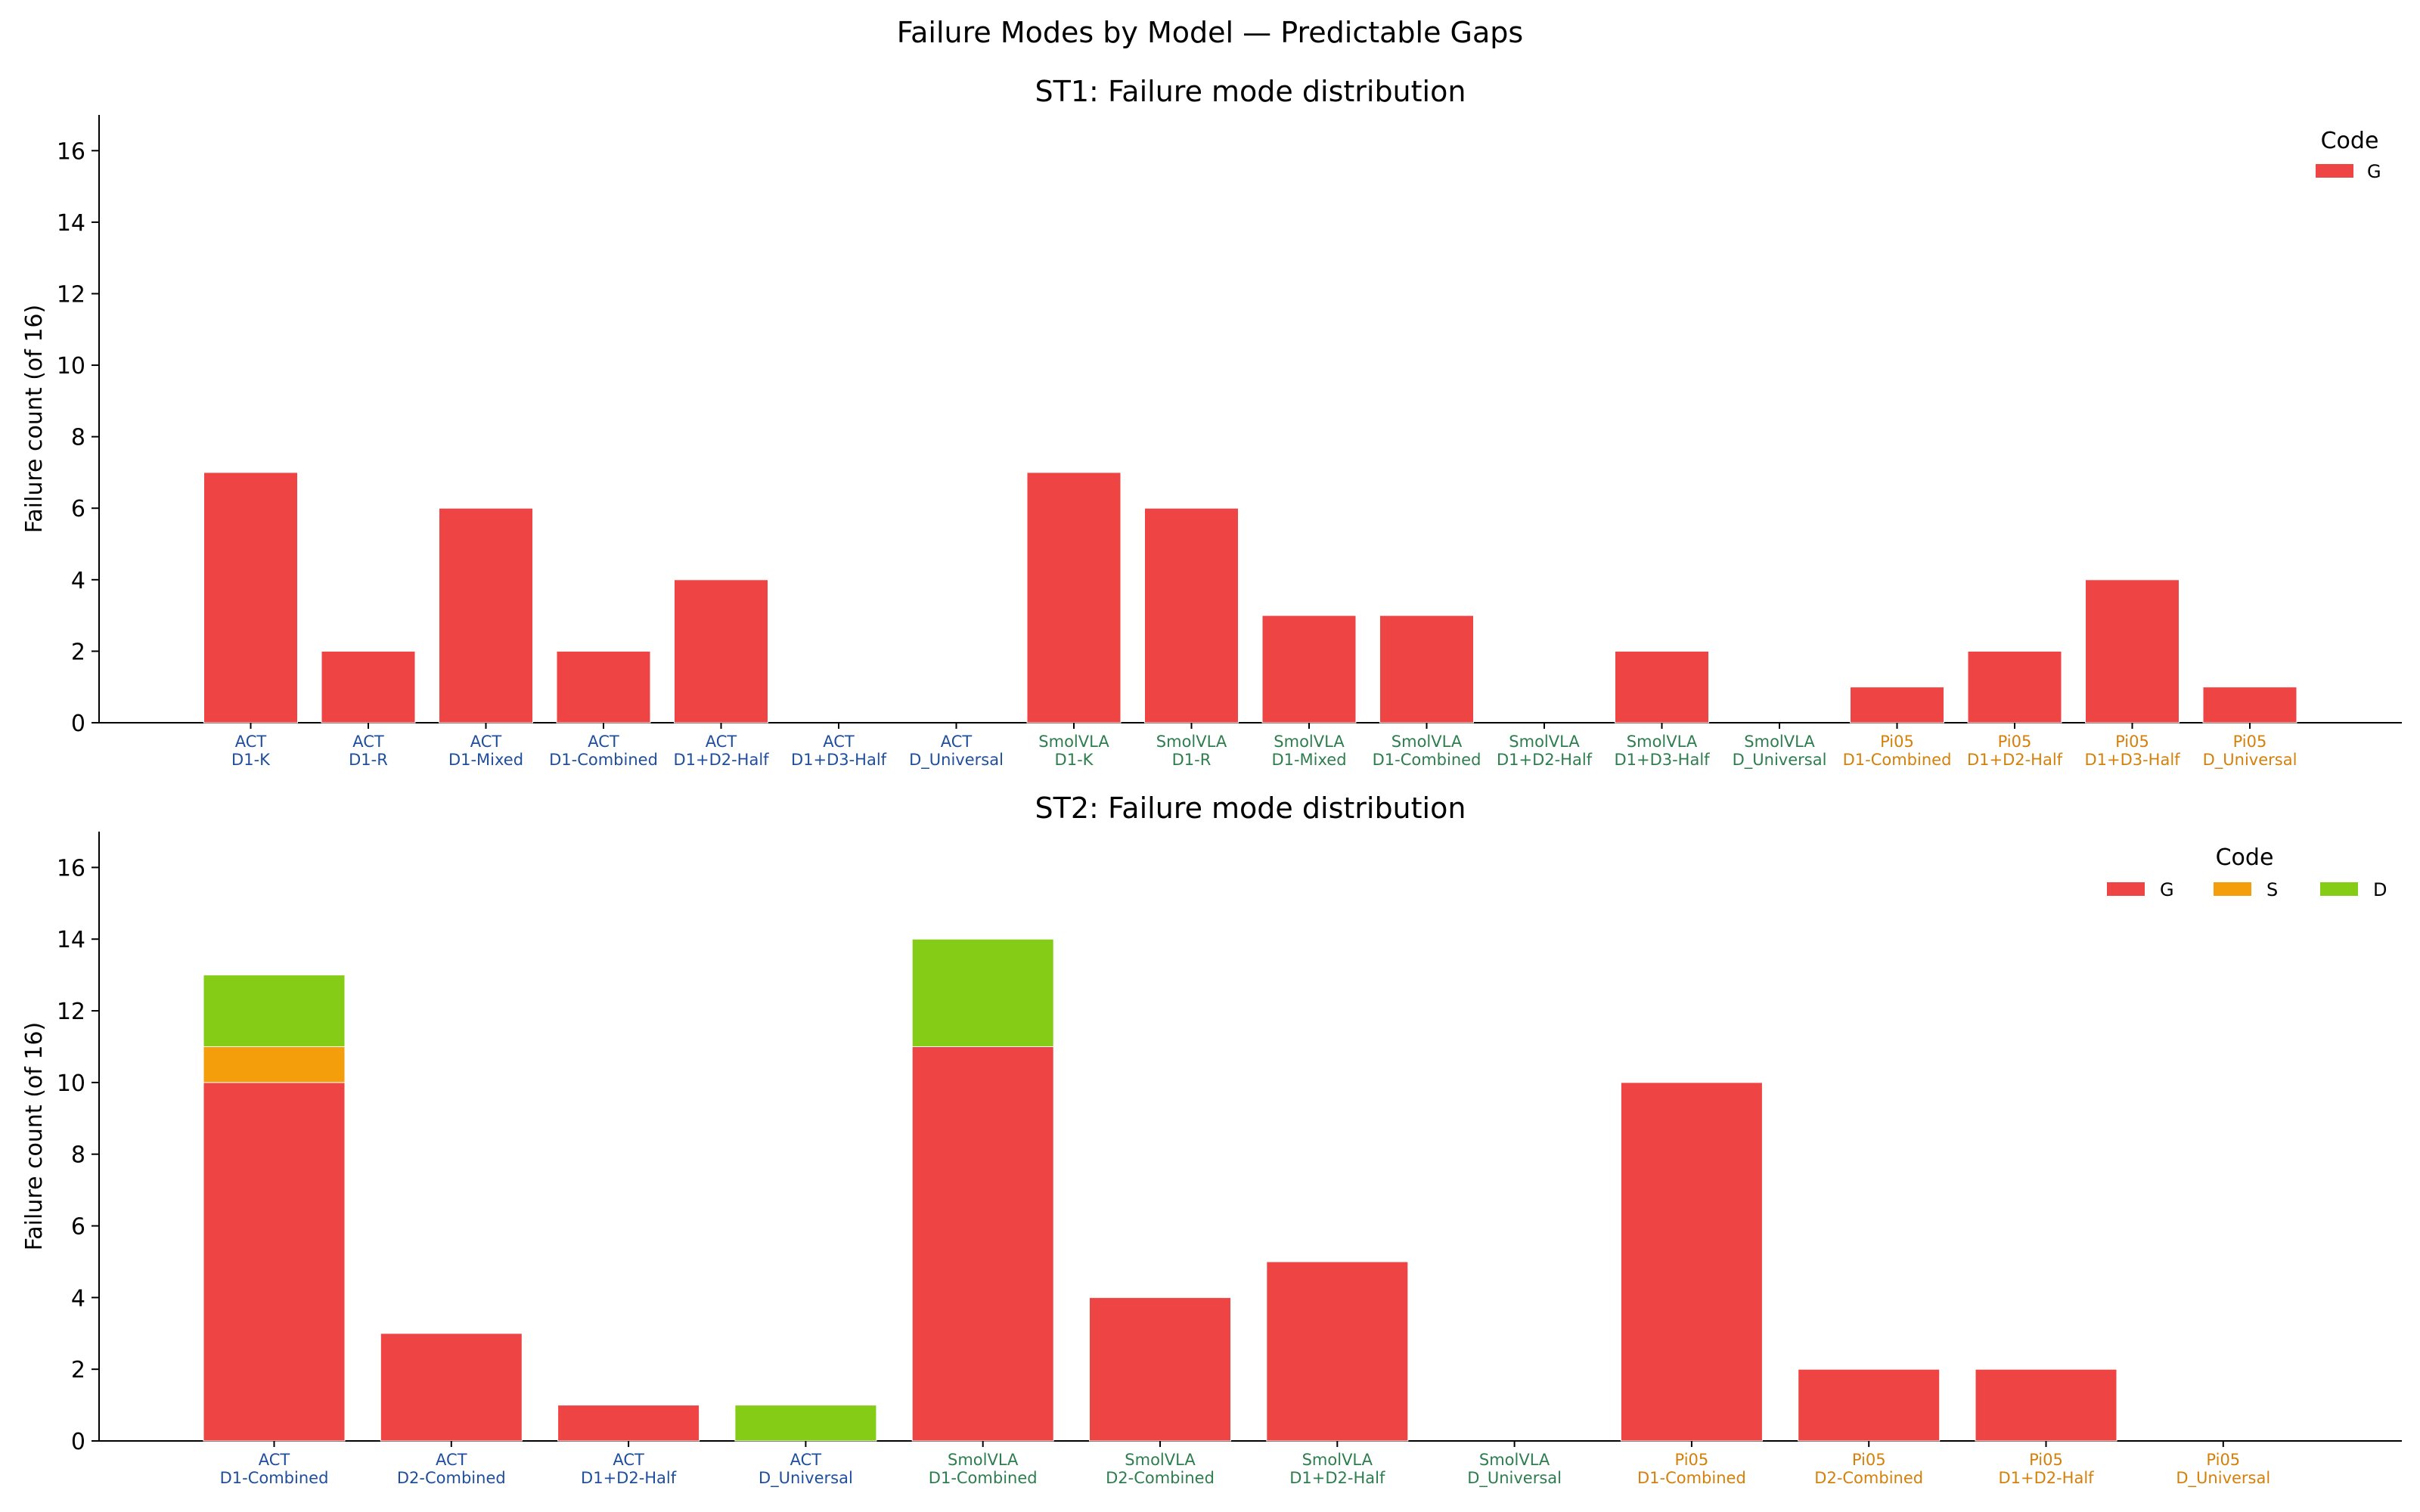 The image size is (2420, 1512). I want to click on bar-s, so click(274, 1064).